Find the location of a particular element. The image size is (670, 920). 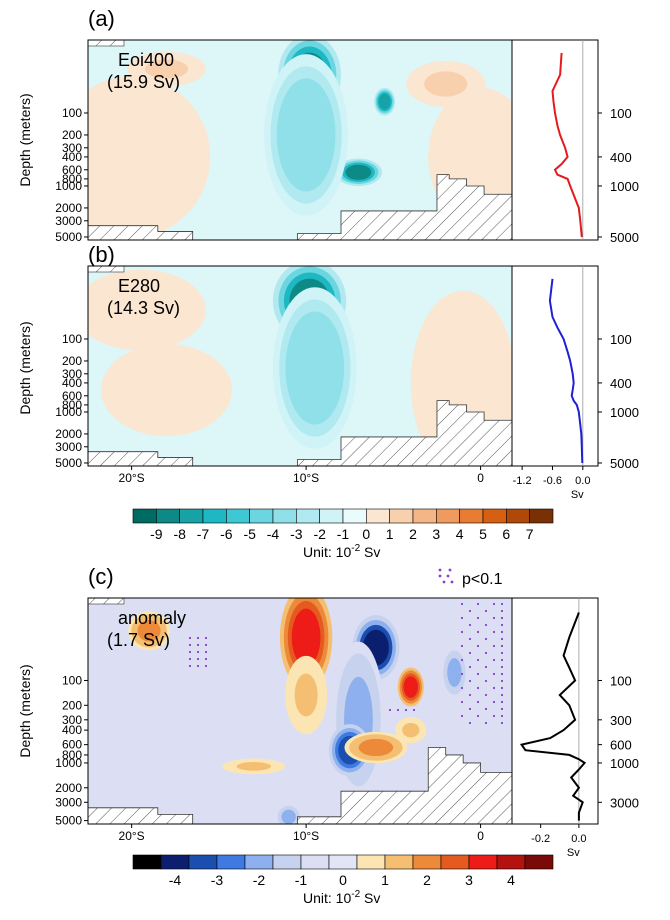

ylabel-c: Depth (meters) is located at coordinates (25, 710).